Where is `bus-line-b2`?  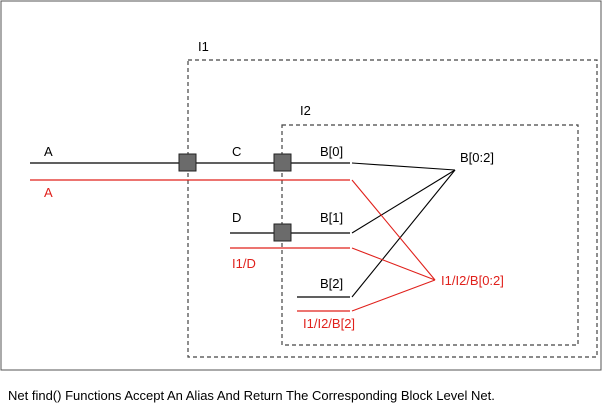
bus-line-b2 is located at coordinates (403, 233).